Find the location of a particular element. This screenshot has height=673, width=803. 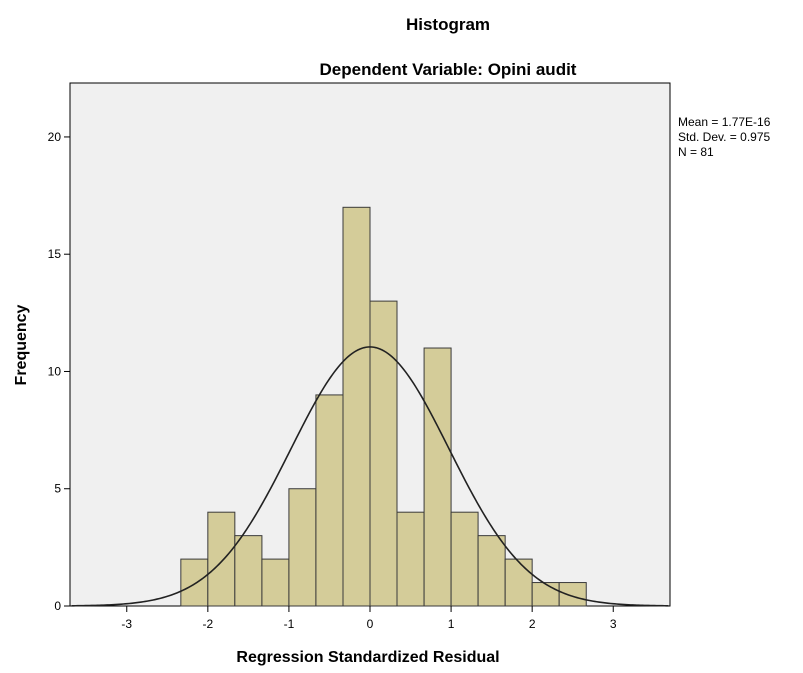

y-axis: 0 5 10 15 20 is located at coordinates (59, 371).